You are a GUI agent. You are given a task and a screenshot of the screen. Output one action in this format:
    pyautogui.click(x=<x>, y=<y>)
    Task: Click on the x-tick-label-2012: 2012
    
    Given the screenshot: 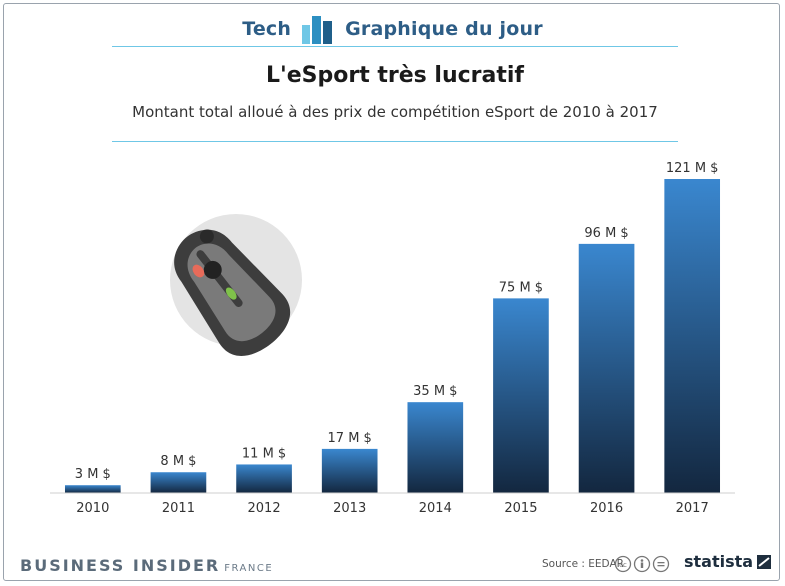 What is the action you would take?
    pyautogui.click(x=264, y=508)
    